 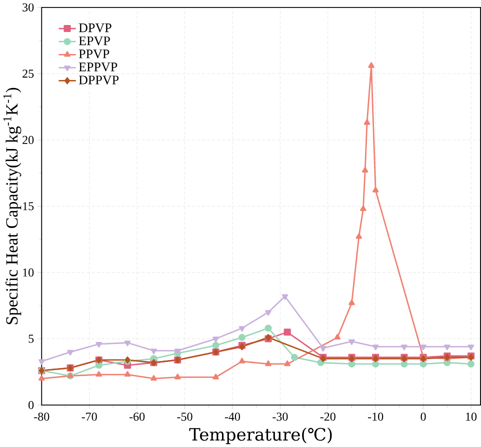 I want to click on x-tick-label: -80, so click(x=42, y=416).